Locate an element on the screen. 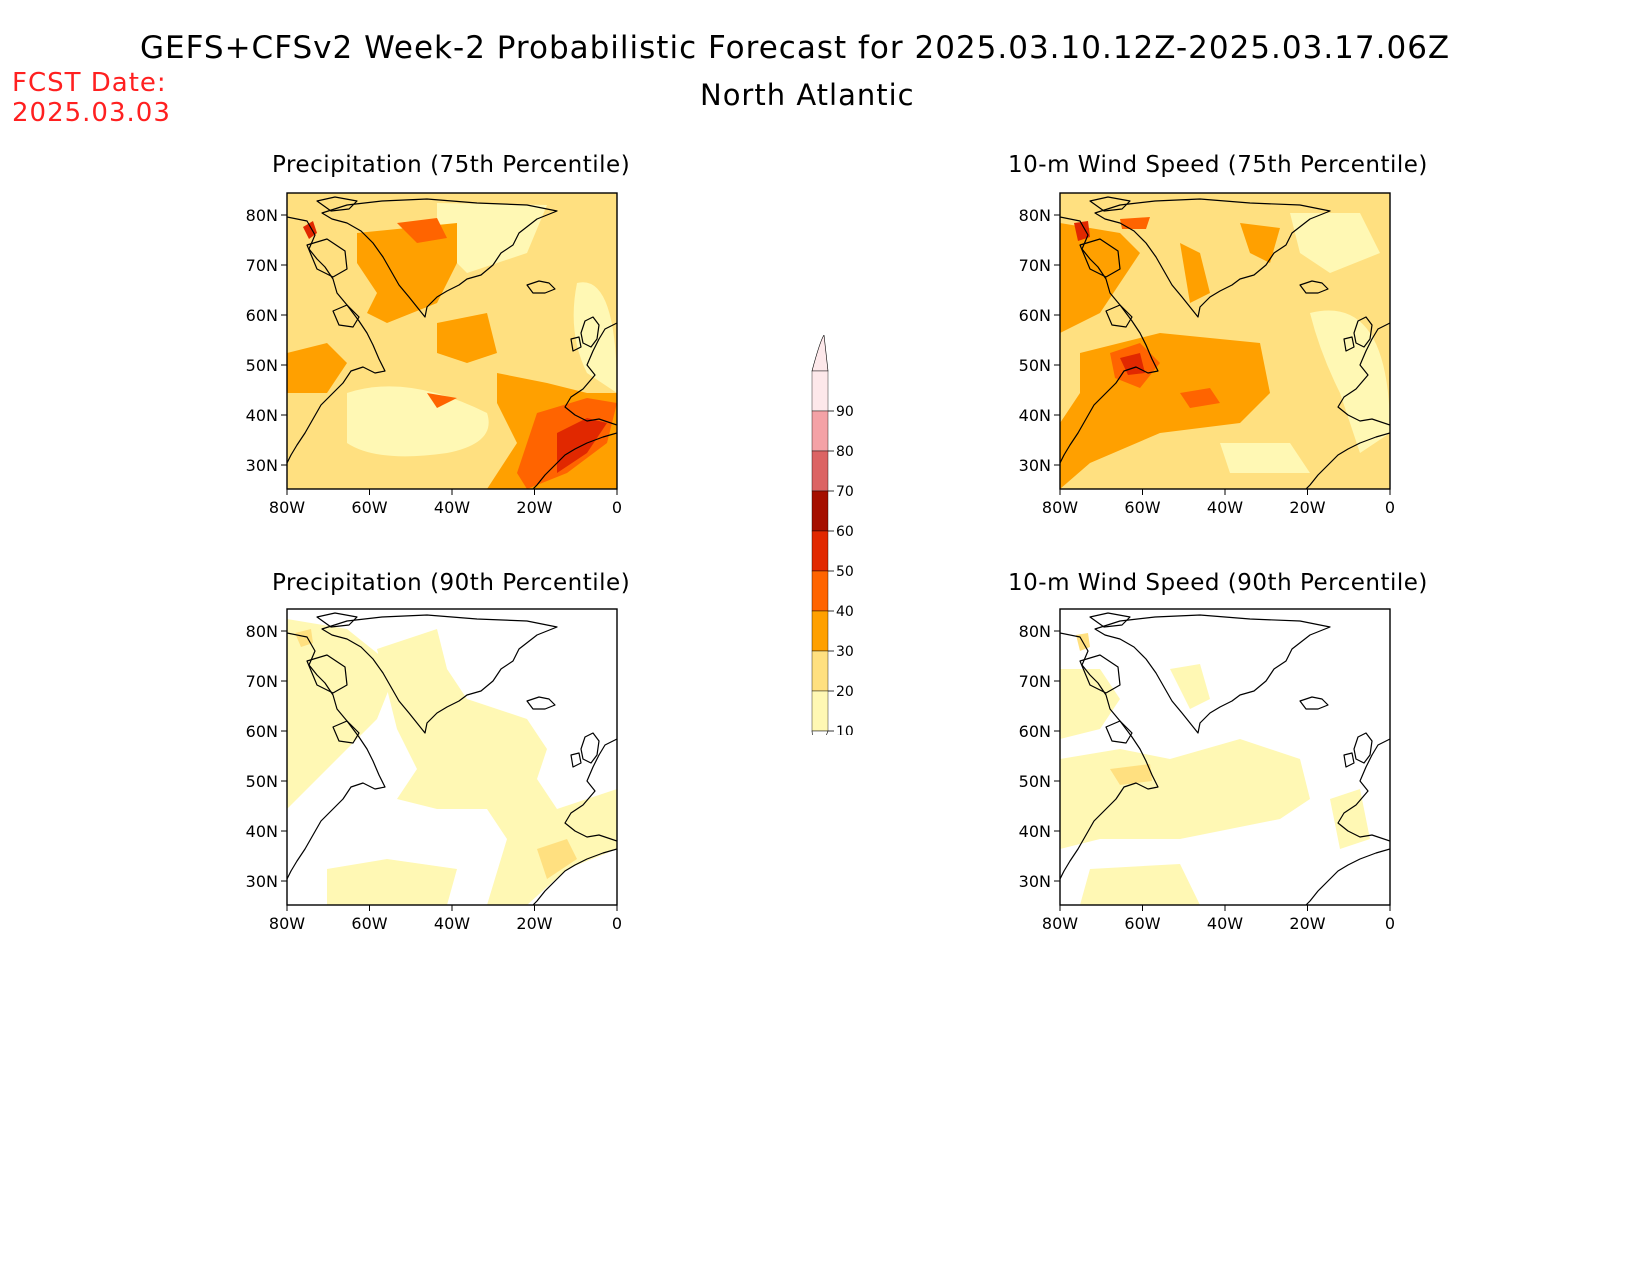 Image resolution: width=1650 pixels, height=1275 pixels. colorbar-label: 10 is located at coordinates (845, 729).